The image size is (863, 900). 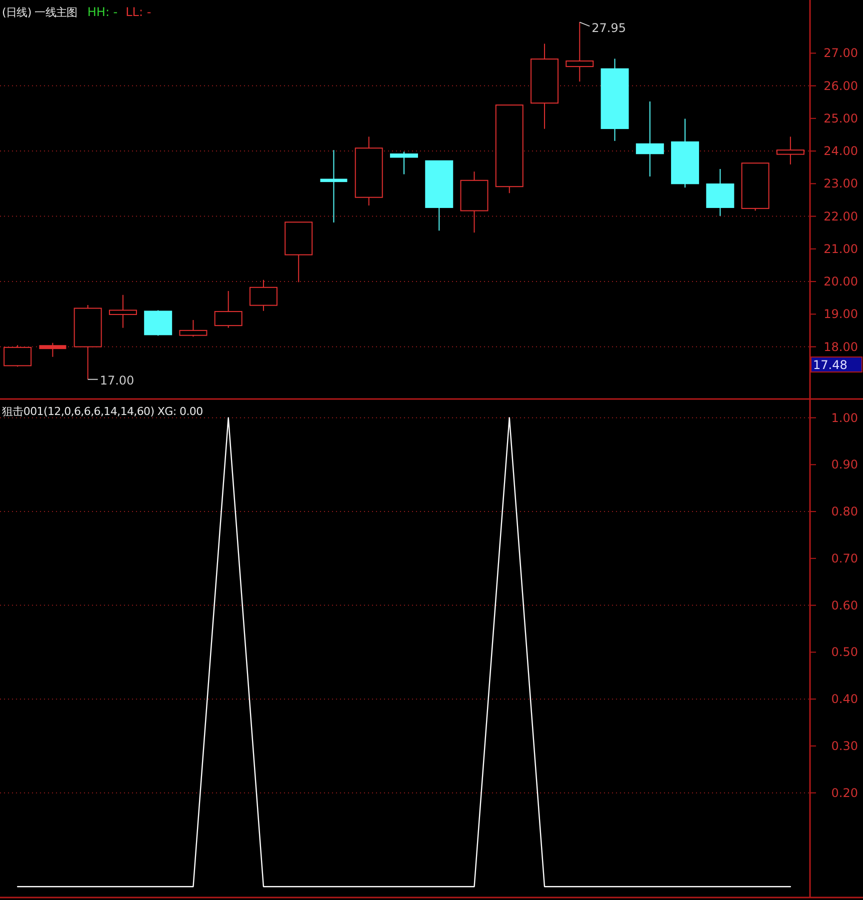 I want to click on y-tick-label: 0.50, so click(x=844, y=652).